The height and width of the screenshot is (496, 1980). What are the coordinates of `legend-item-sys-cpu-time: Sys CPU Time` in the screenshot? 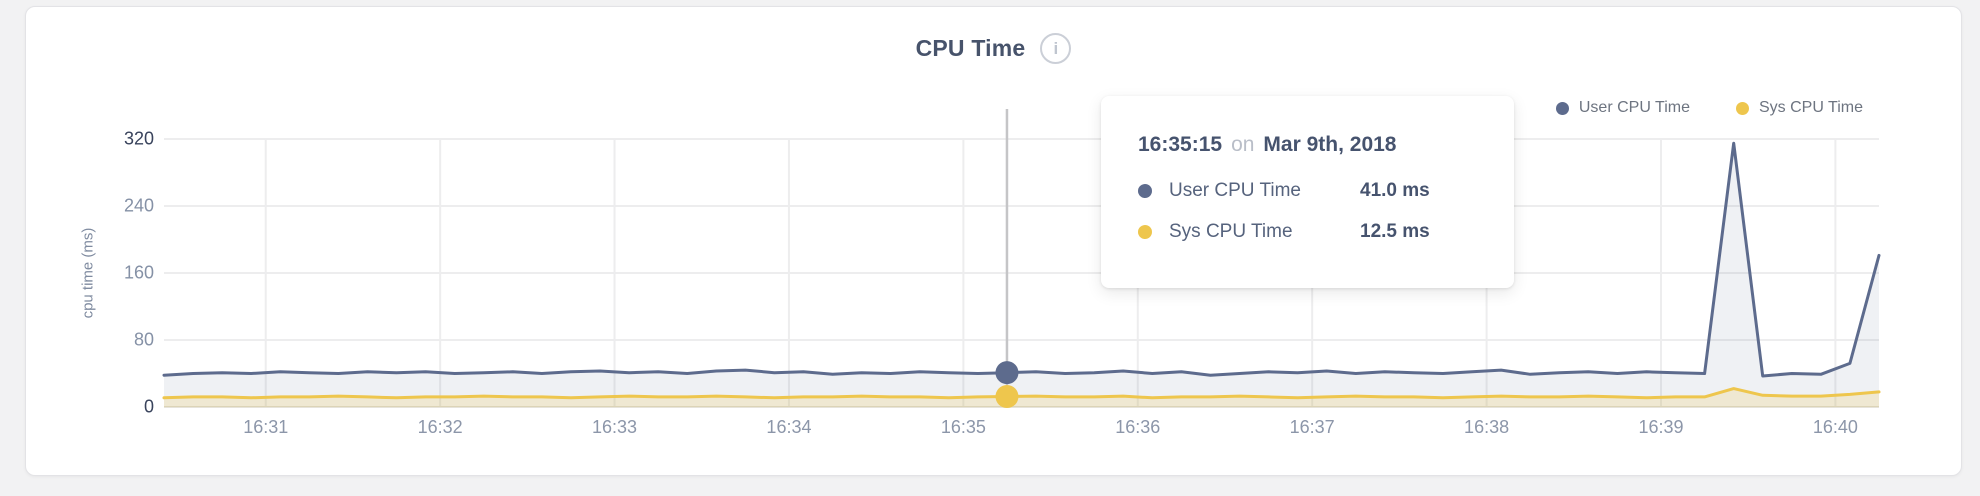 It's located at (1799, 108).